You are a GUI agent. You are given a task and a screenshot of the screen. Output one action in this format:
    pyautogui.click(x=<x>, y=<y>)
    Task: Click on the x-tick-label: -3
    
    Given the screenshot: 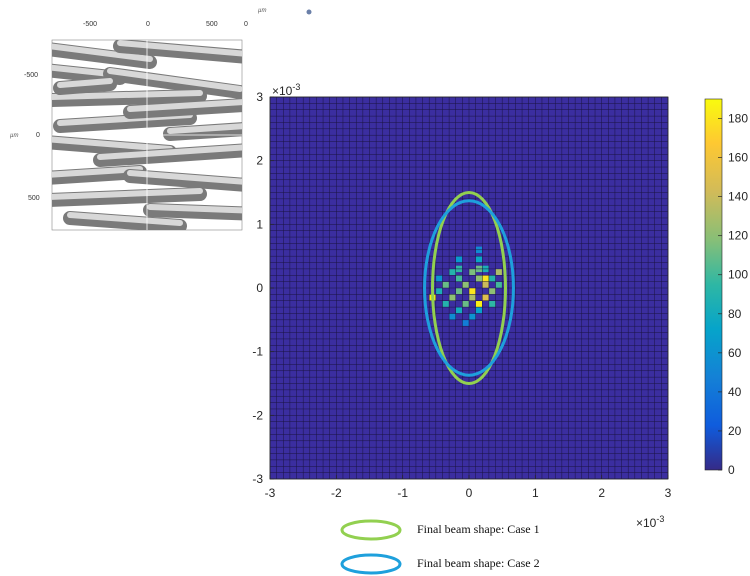 What is the action you would take?
    pyautogui.click(x=270, y=493)
    